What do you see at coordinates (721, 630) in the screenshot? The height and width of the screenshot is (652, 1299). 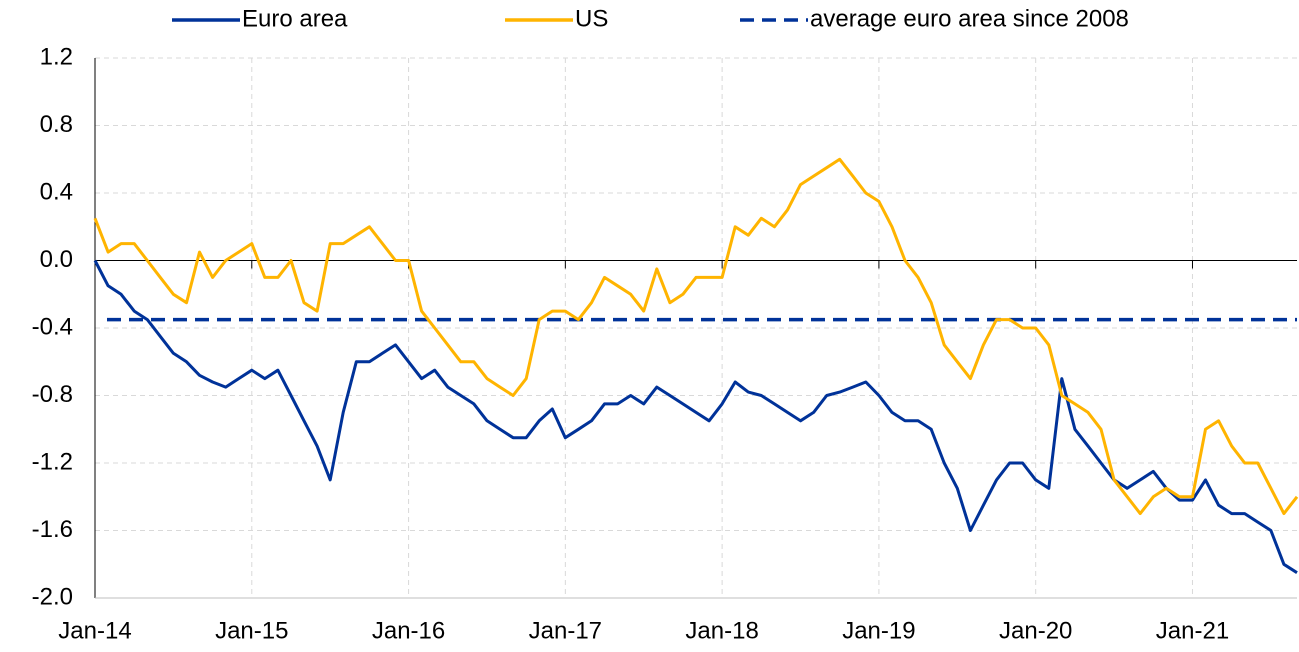 I see `x-tick-label: Jan-18` at bounding box center [721, 630].